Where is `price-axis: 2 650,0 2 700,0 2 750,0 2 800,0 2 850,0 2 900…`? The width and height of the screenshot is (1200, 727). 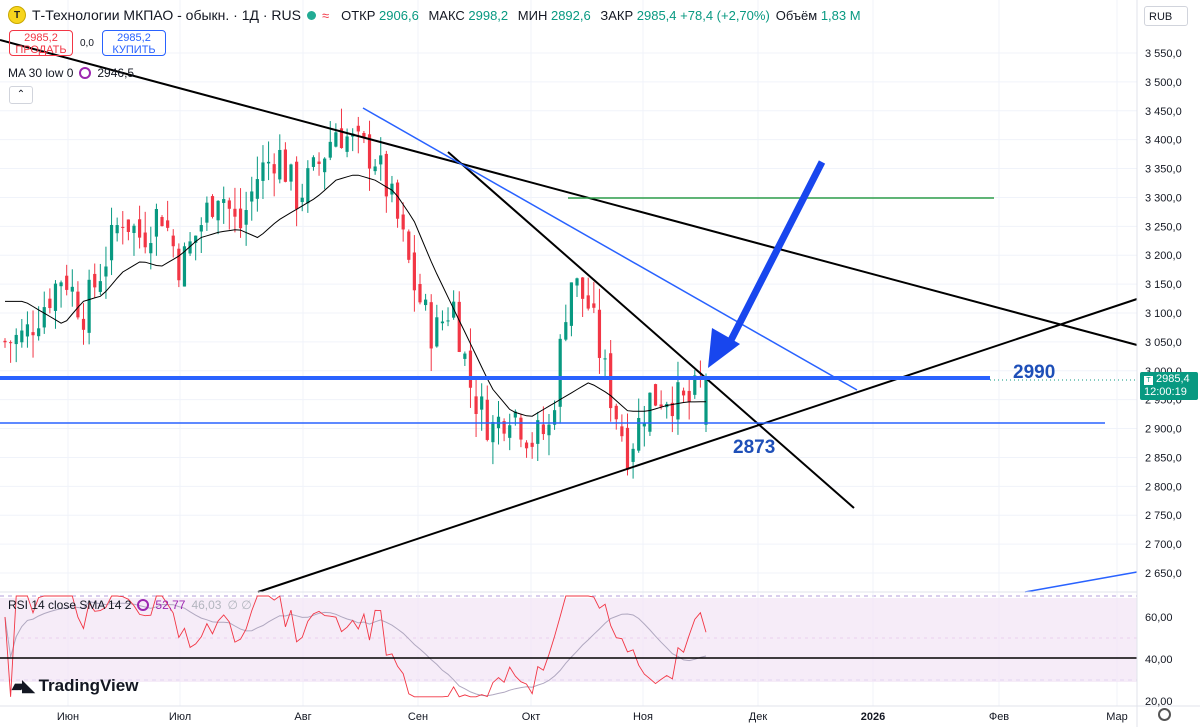
price-axis: 2 650,0 2 700,0 2 750,0 2 800,0 2 850,0 2 900… is located at coordinates (1163, 314).